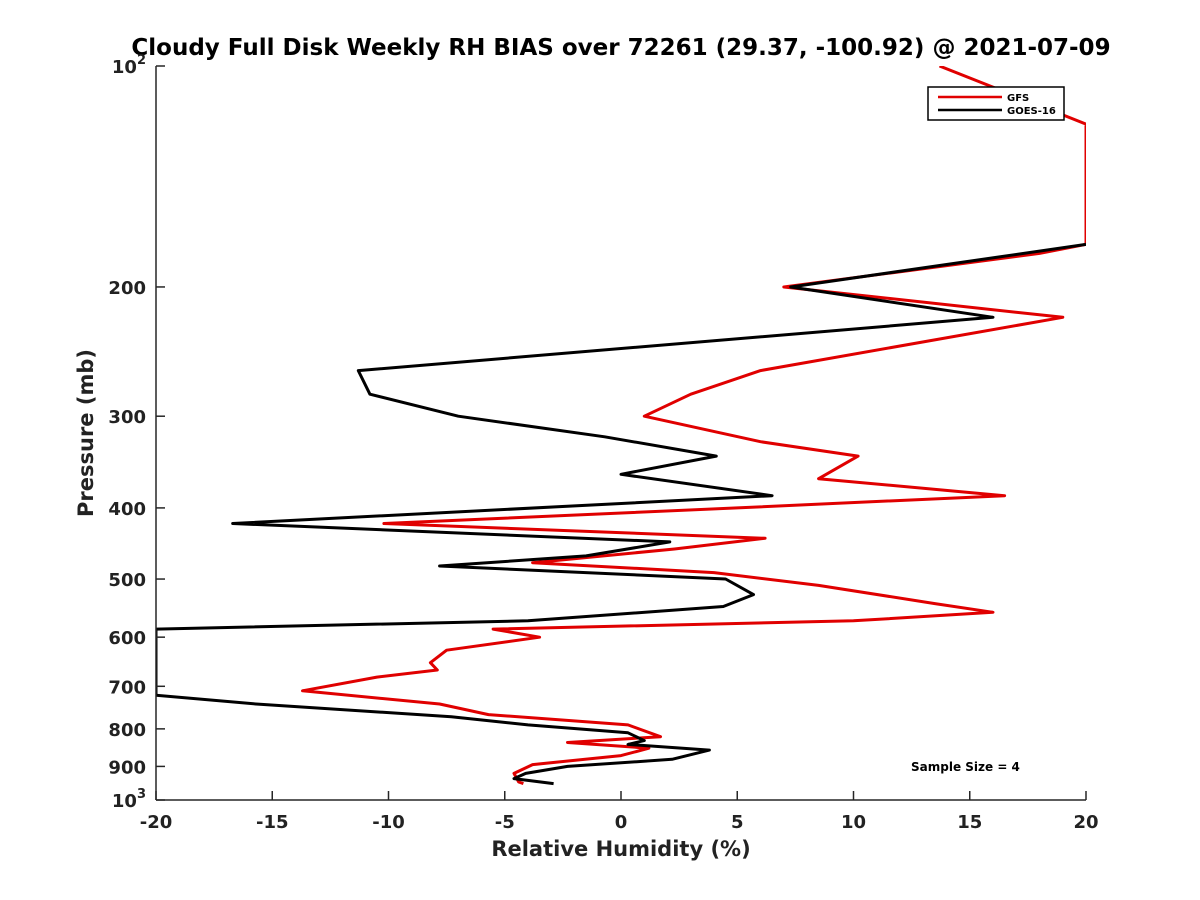  I want to click on x-tick-label: -5, so click(505, 822).